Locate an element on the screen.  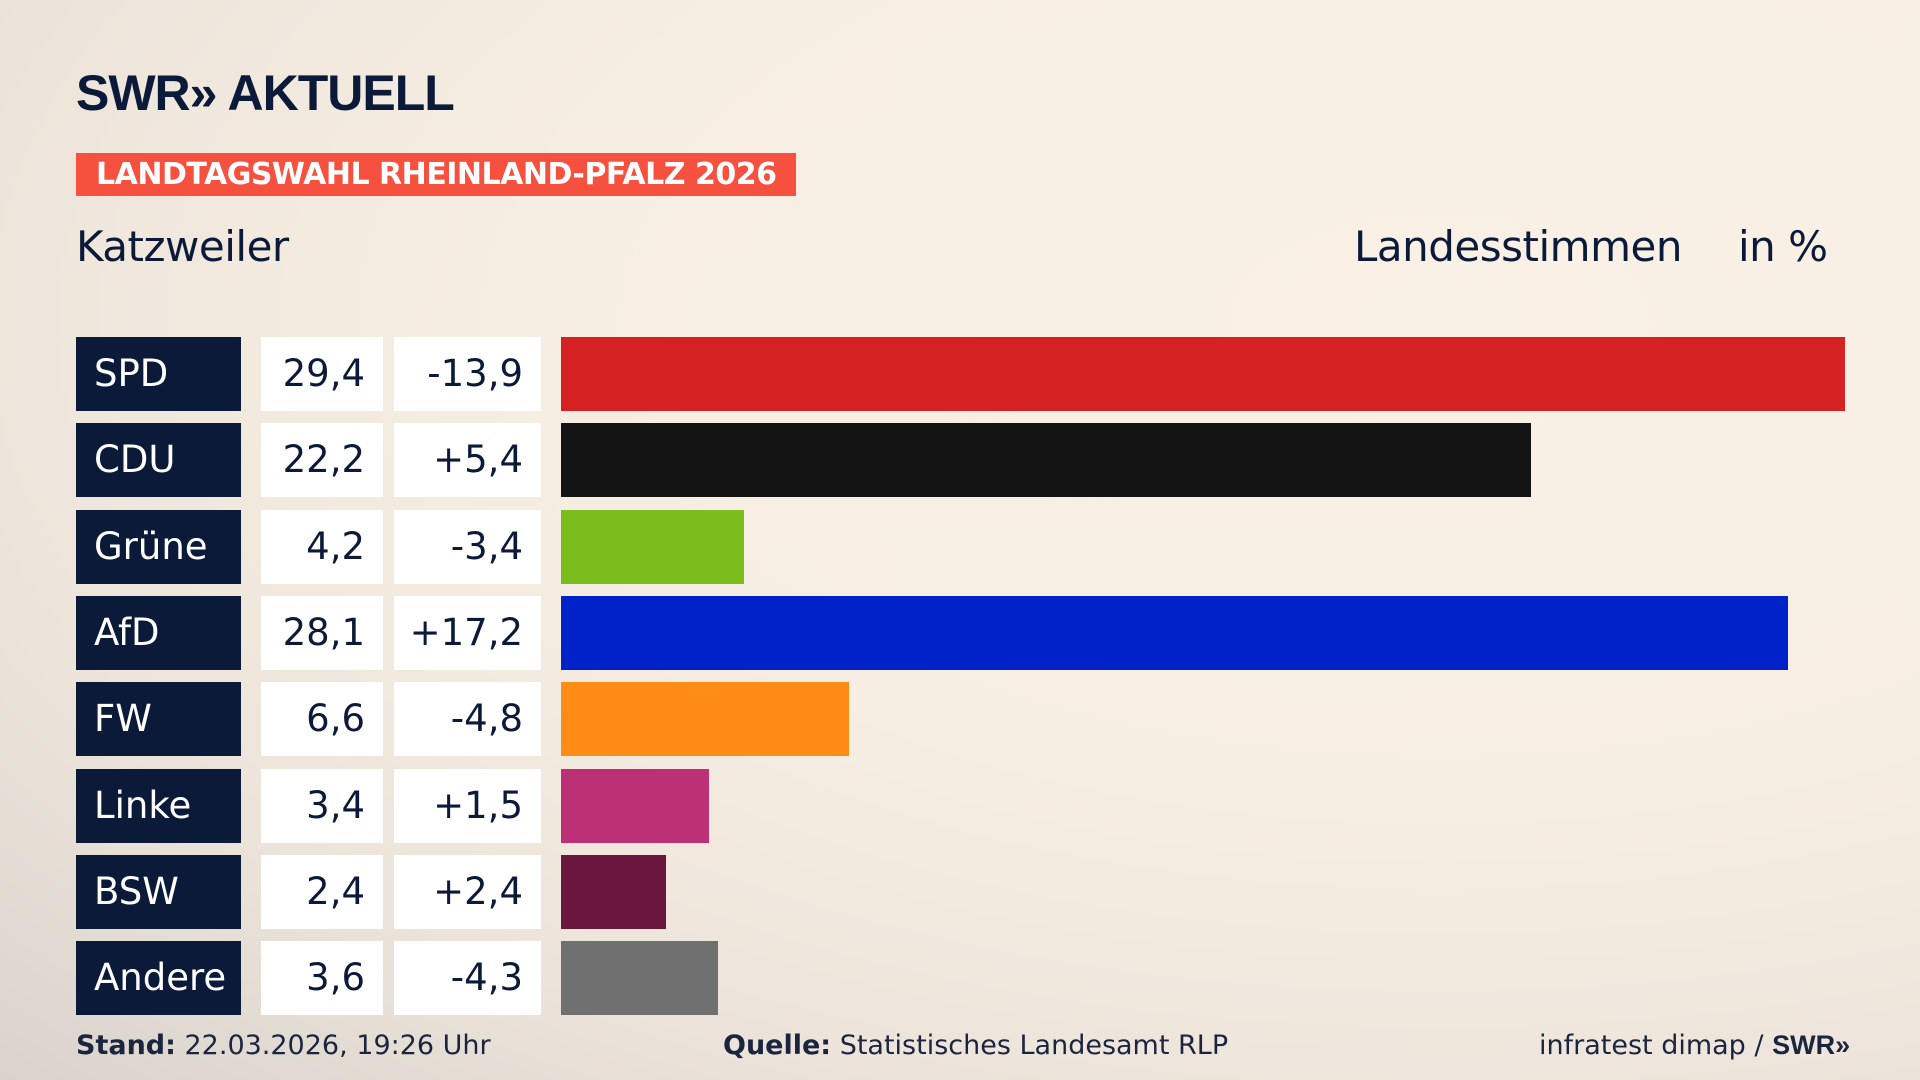
bar-spd is located at coordinates (1203, 374).